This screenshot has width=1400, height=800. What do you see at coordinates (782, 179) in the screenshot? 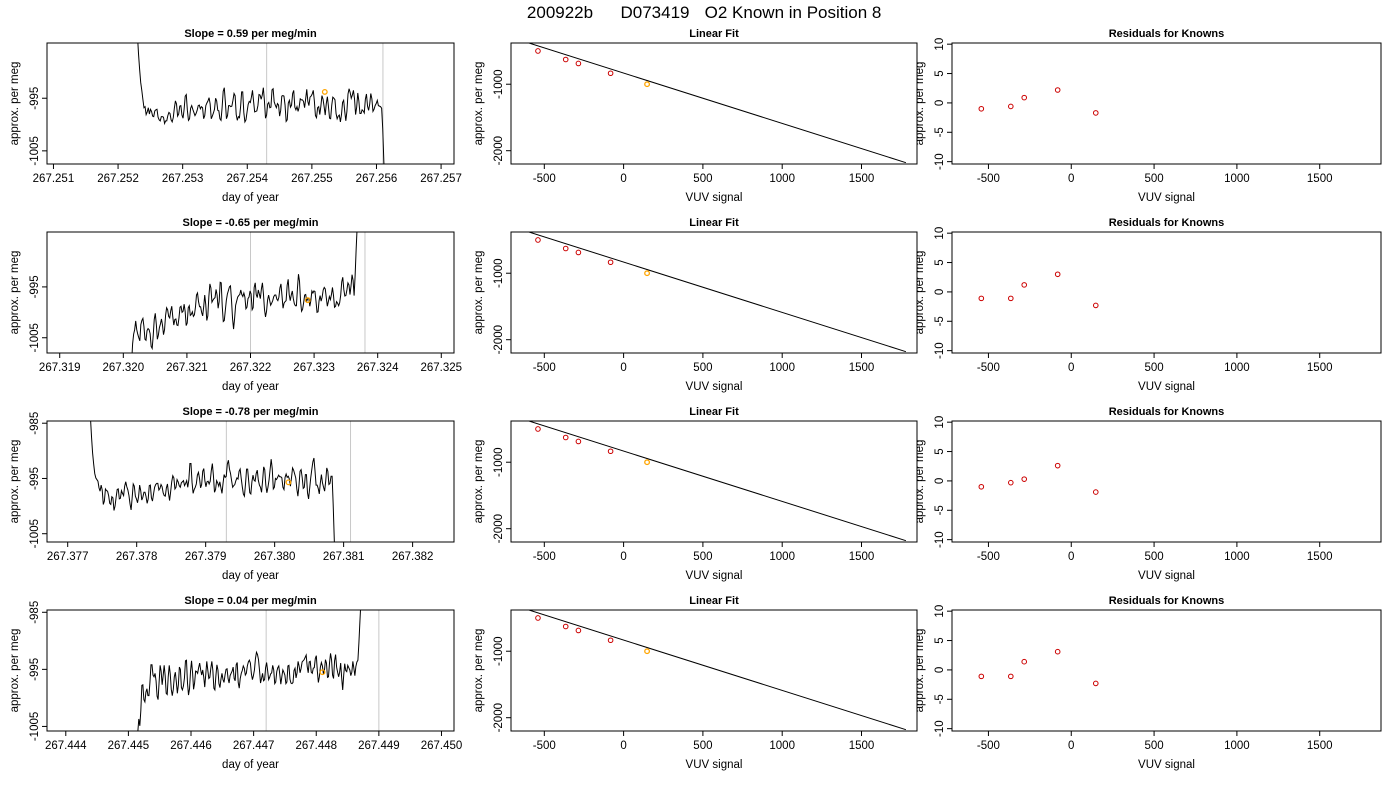
I see `x-tick-label: 1000` at bounding box center [782, 179].